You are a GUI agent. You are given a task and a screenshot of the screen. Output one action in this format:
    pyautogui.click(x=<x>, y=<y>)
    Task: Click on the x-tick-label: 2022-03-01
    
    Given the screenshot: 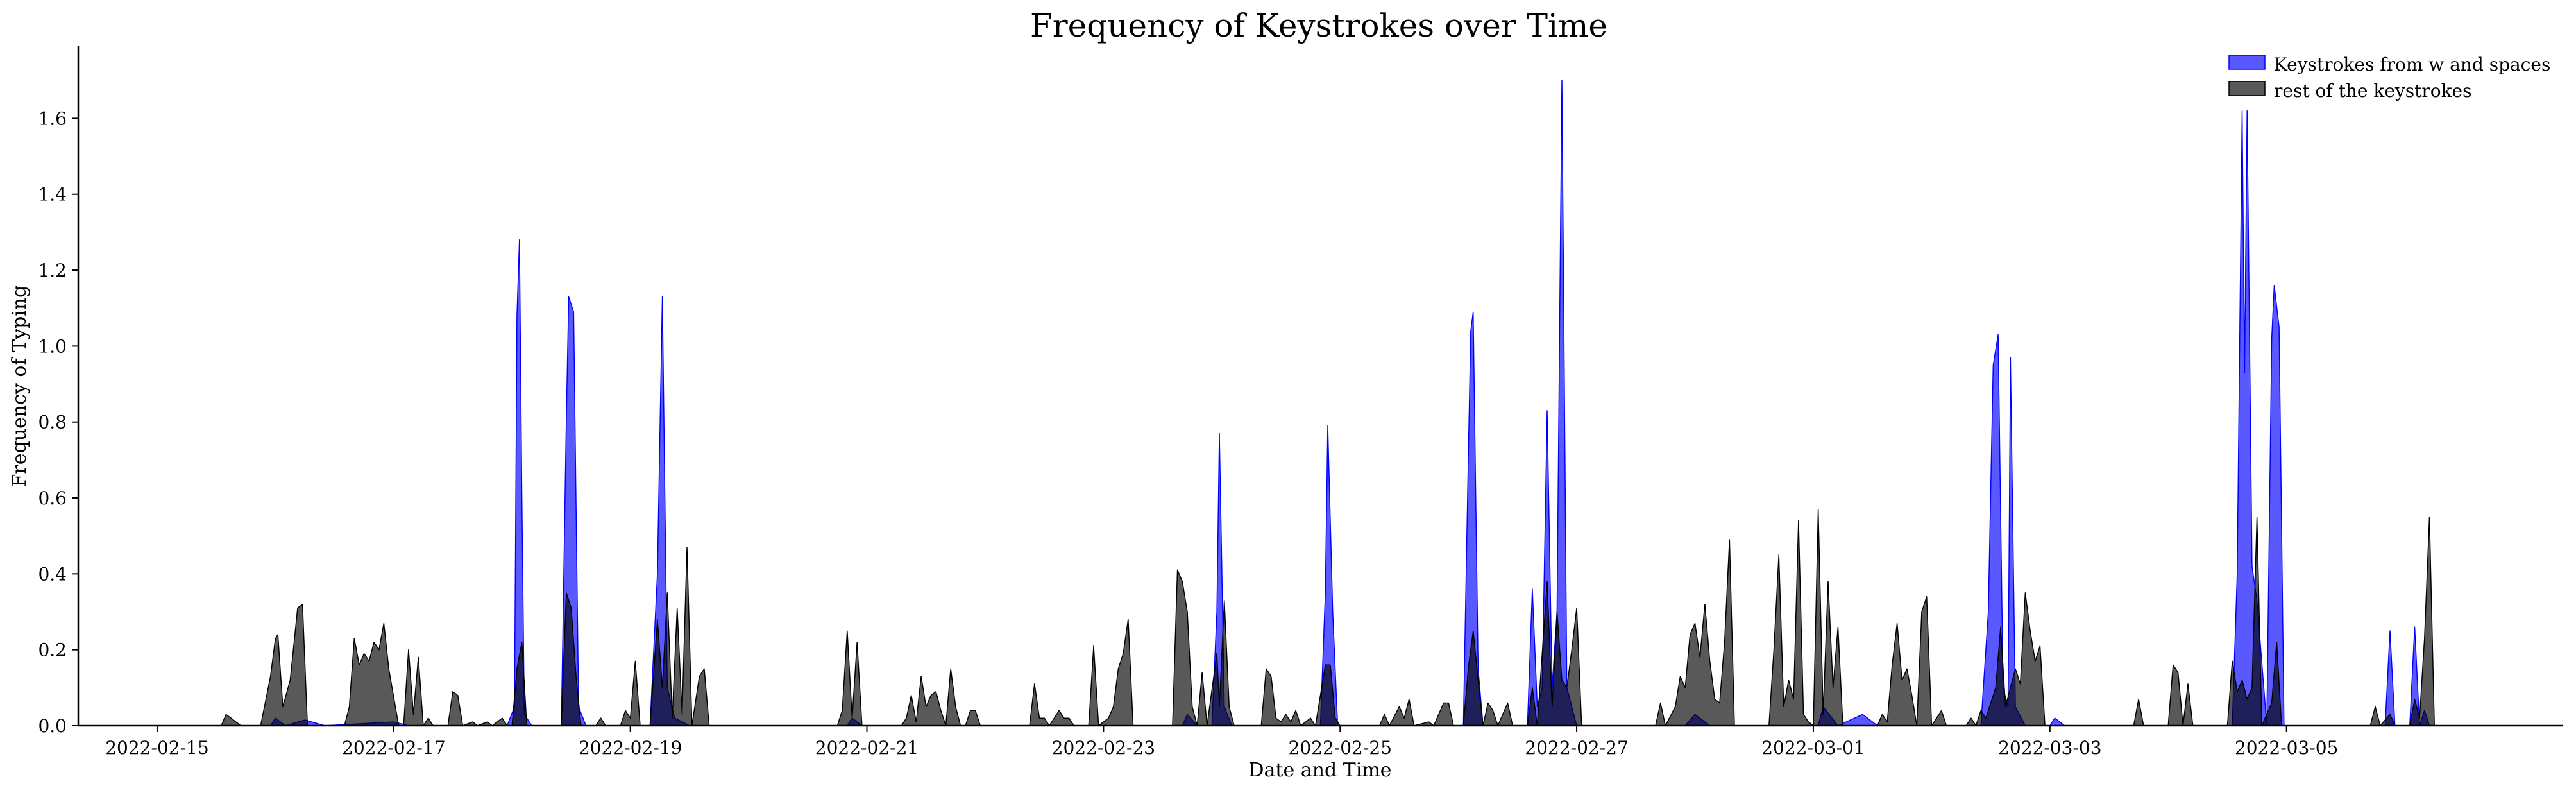 What is the action you would take?
    pyautogui.click(x=1813, y=748)
    